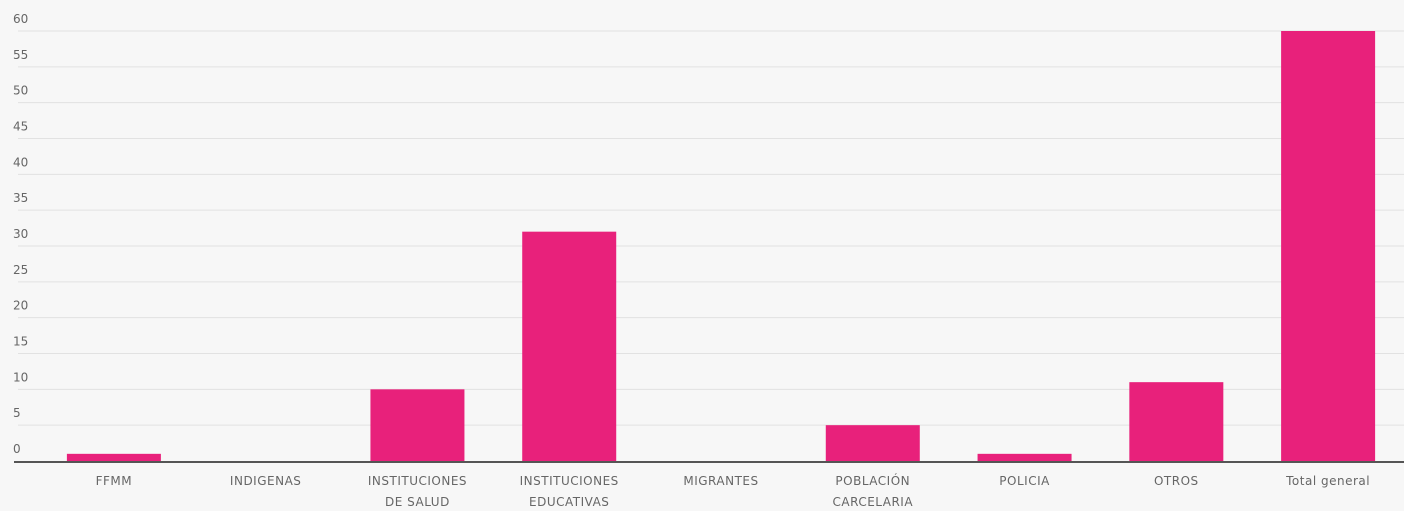  I want to click on x-category-label: POBLACIÓN, so click(872, 480).